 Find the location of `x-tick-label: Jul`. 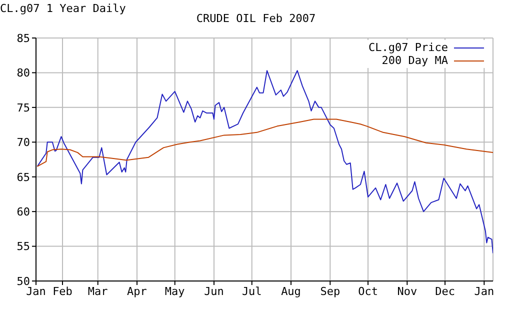

x-tick-label: Jul is located at coordinates (252, 291).